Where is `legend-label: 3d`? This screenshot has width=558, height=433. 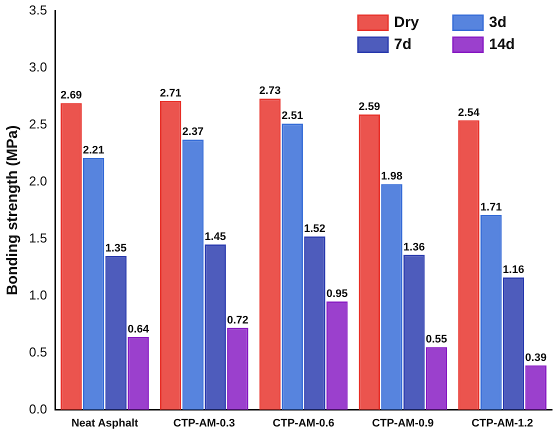 legend-label: 3d is located at coordinates (498, 22).